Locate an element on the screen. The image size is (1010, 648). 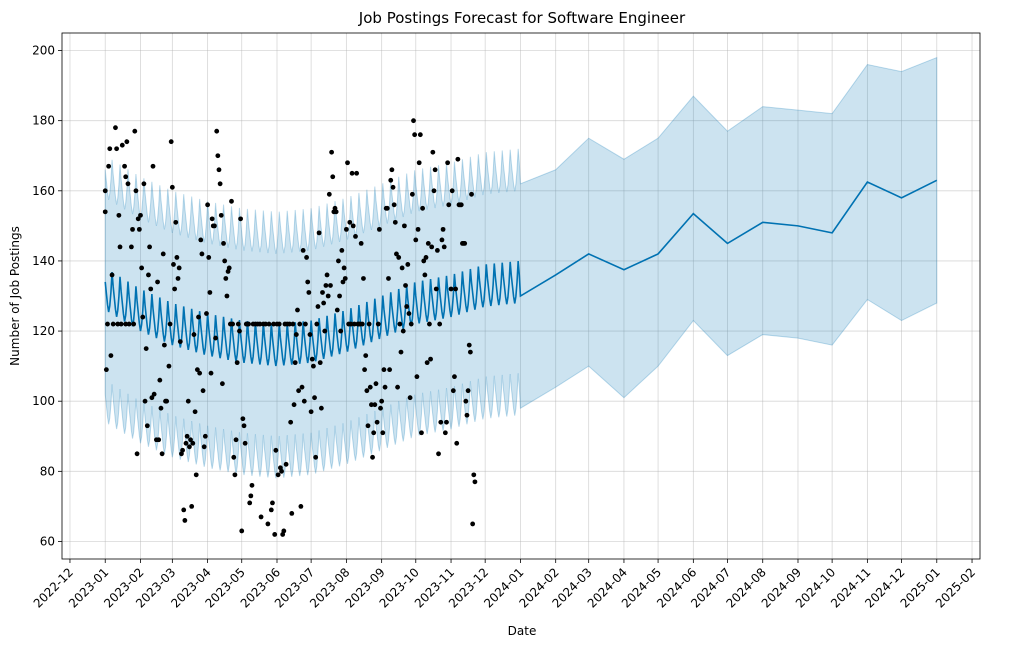
y-tick-label: 80 is located at coordinates (47, 471).